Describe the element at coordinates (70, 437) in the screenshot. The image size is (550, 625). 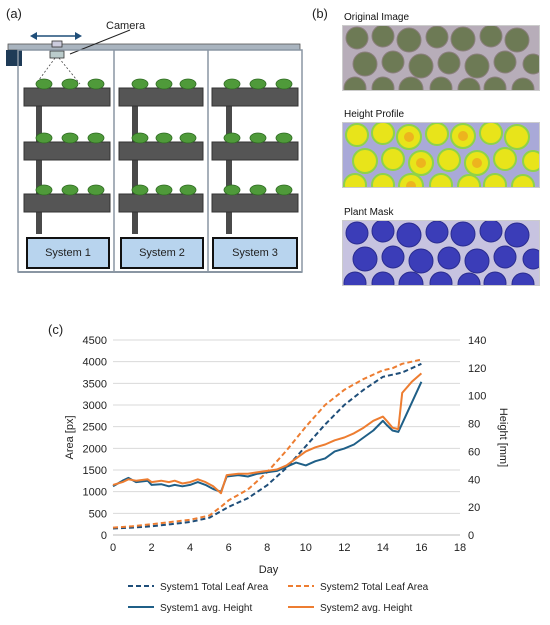
I see `left-axis-label: Area [px]` at that location.